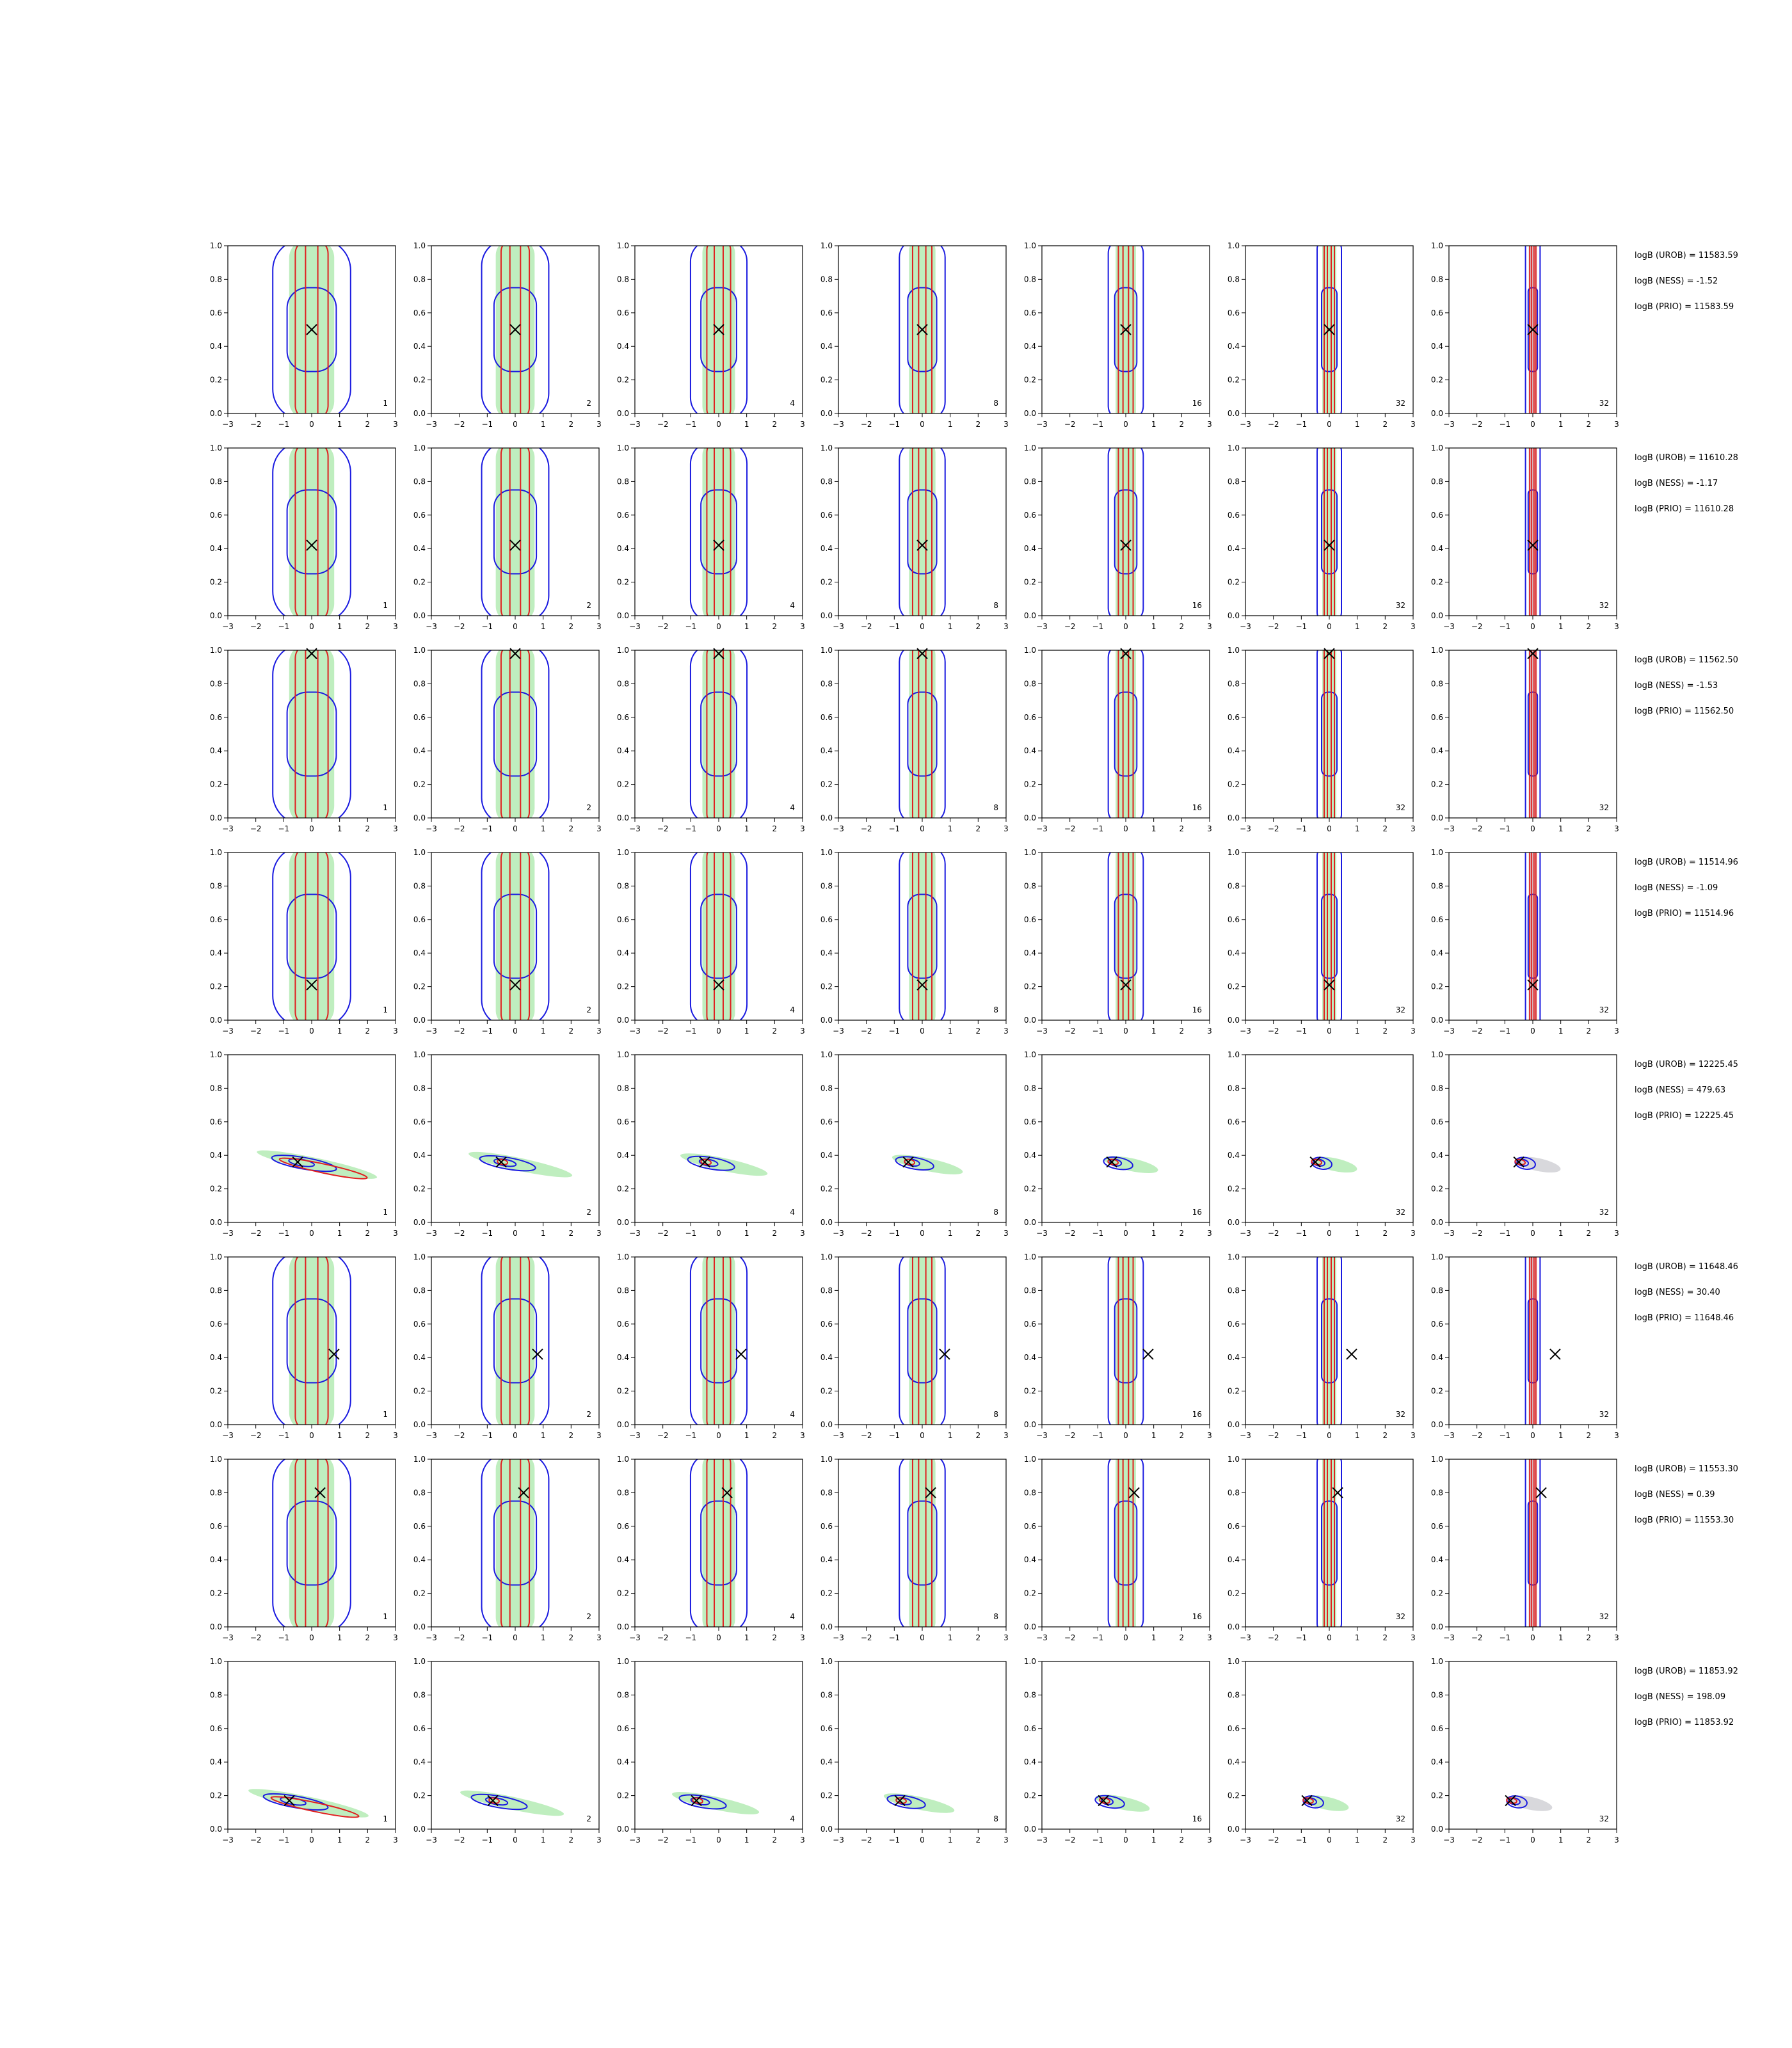 This screenshot has height=2048, width=1792. I want to click on logb-annotation: logB (NESS) = -1.53, so click(1676, 686).